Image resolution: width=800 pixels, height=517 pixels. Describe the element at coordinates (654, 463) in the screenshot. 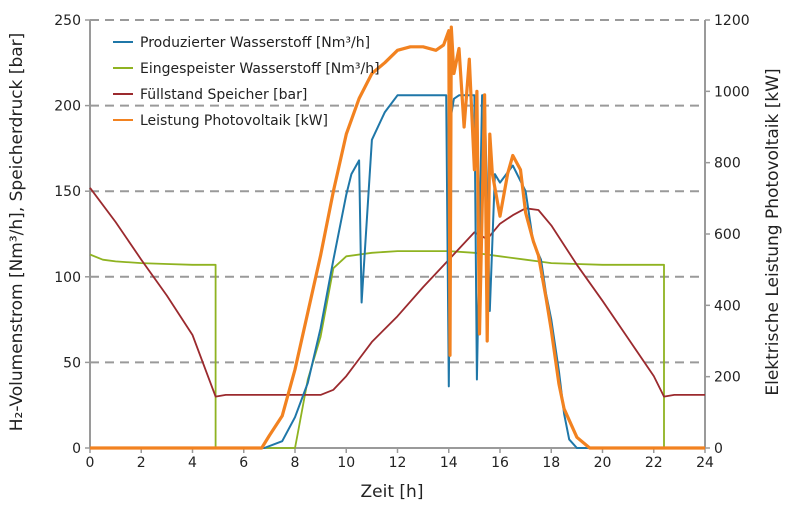

I see `x-tick-label: 22` at that location.